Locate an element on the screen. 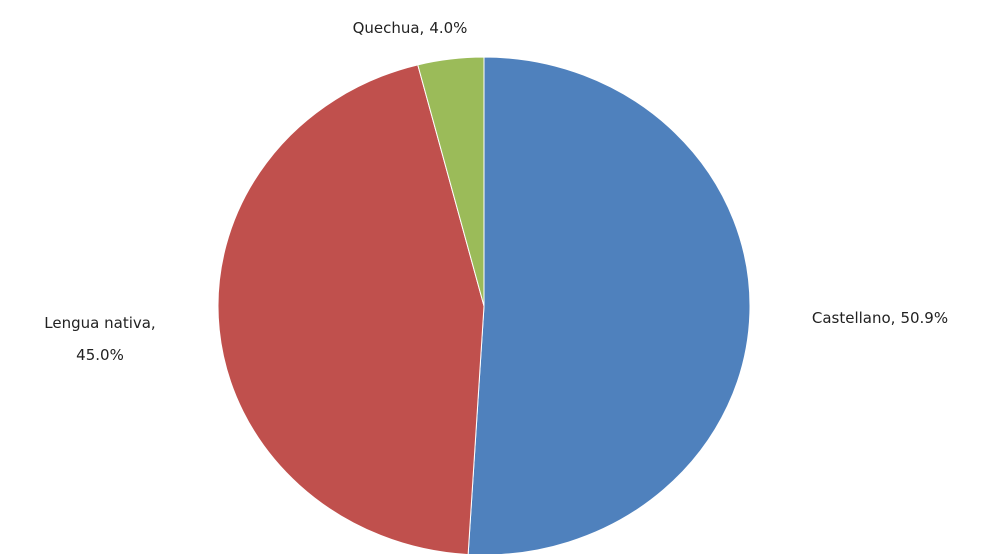  data-label: Lengua nativa, 45.0% is located at coordinates (99, 339).